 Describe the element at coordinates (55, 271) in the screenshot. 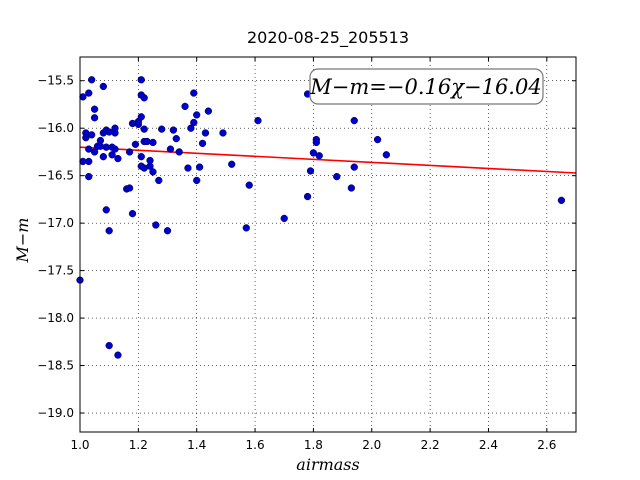

I see `y-tick-label: −17.5` at that location.